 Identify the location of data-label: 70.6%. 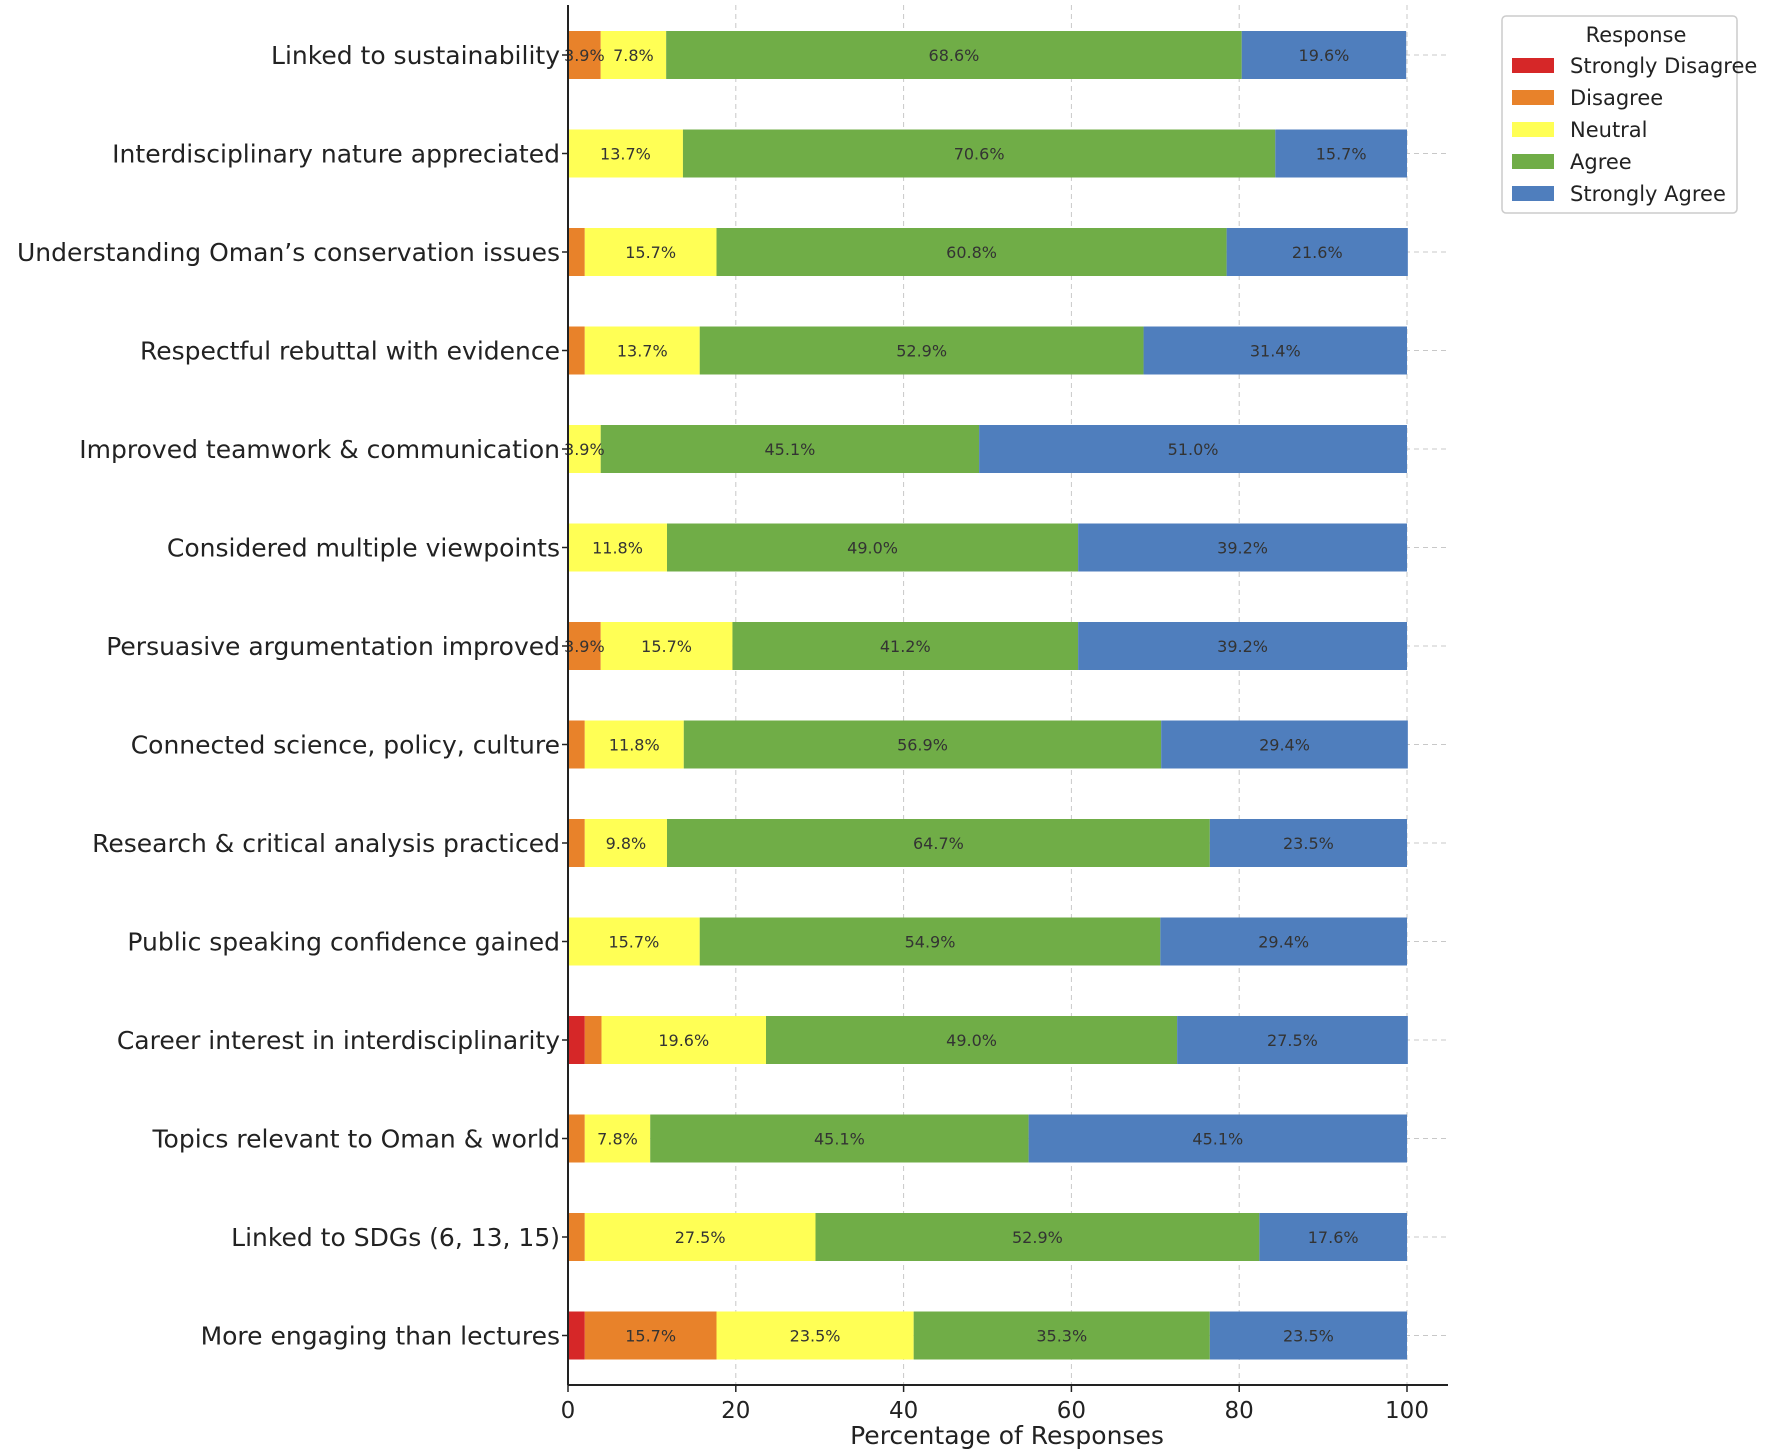
(979, 154).